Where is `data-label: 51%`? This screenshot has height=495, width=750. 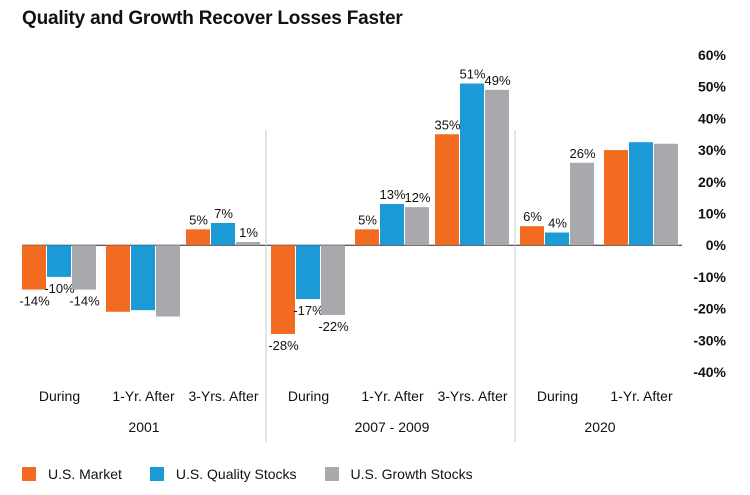 data-label: 51% is located at coordinates (472, 74).